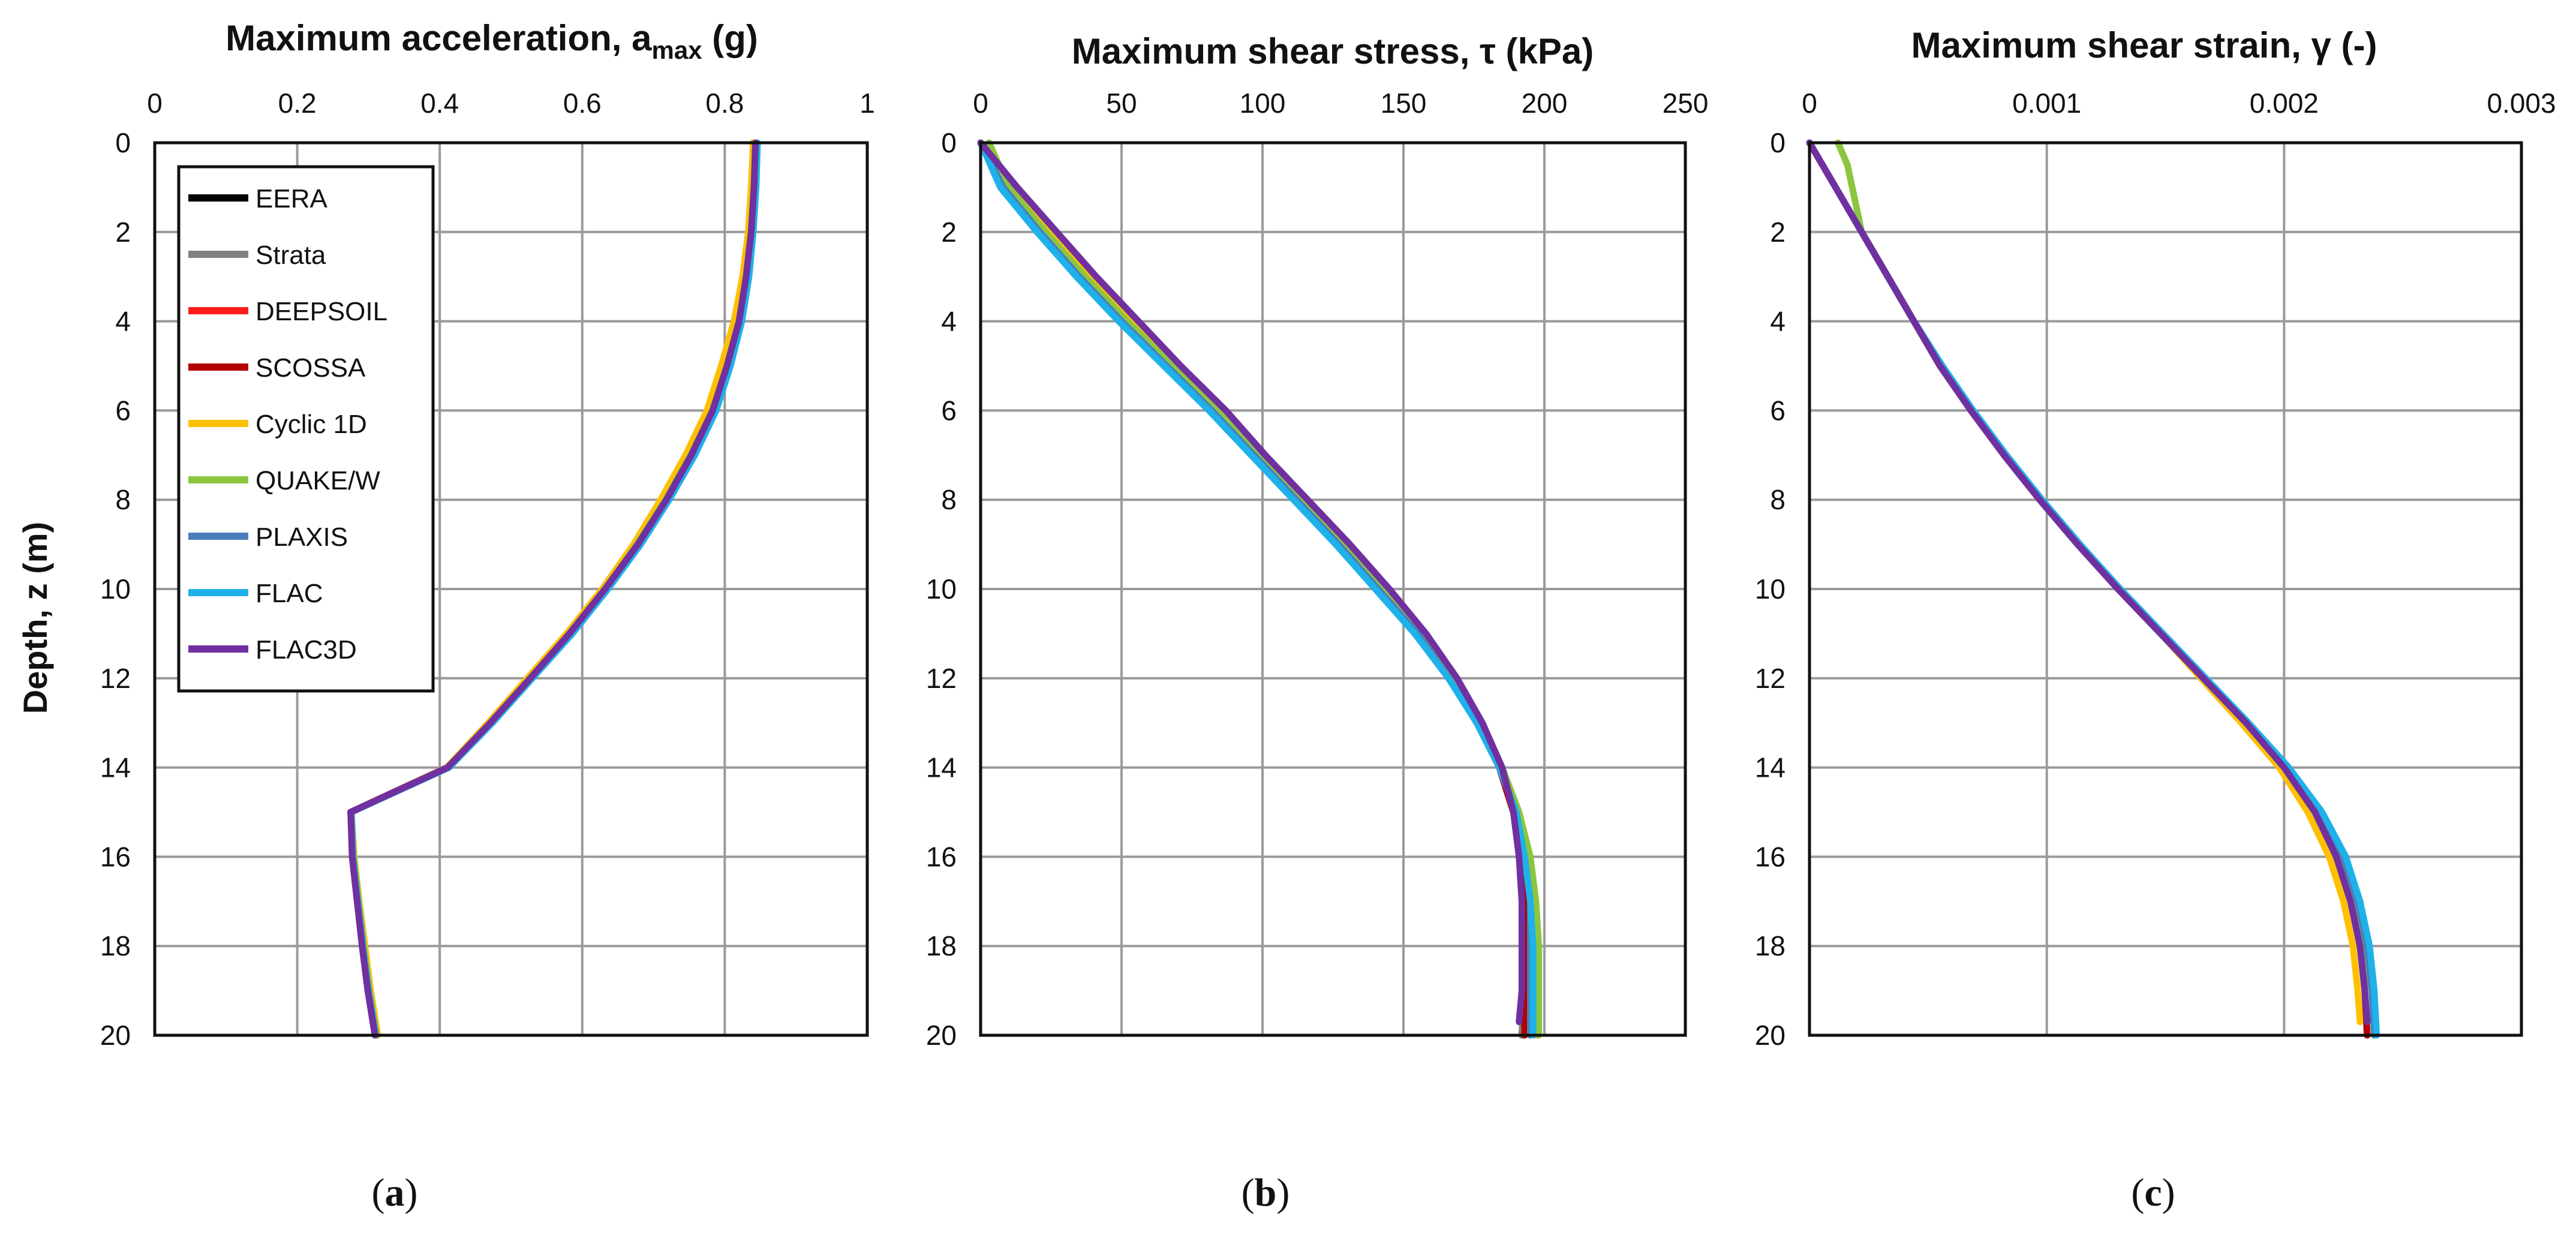 Image resolution: width=2576 pixels, height=1235 pixels. What do you see at coordinates (115, 1035) in the screenshot?
I see `panel-a-y-tick-label: 20` at bounding box center [115, 1035].